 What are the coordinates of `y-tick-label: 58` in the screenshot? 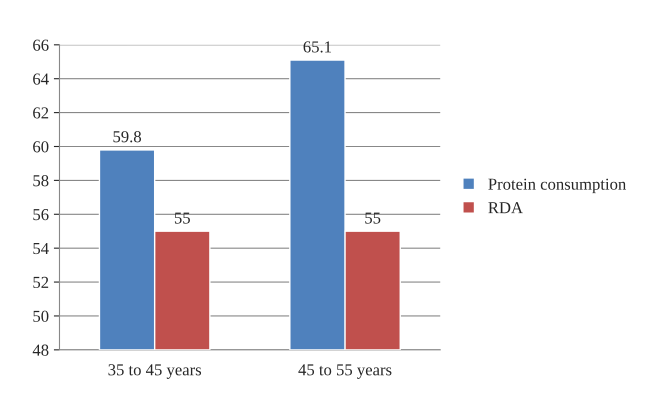 It's located at (40, 180).